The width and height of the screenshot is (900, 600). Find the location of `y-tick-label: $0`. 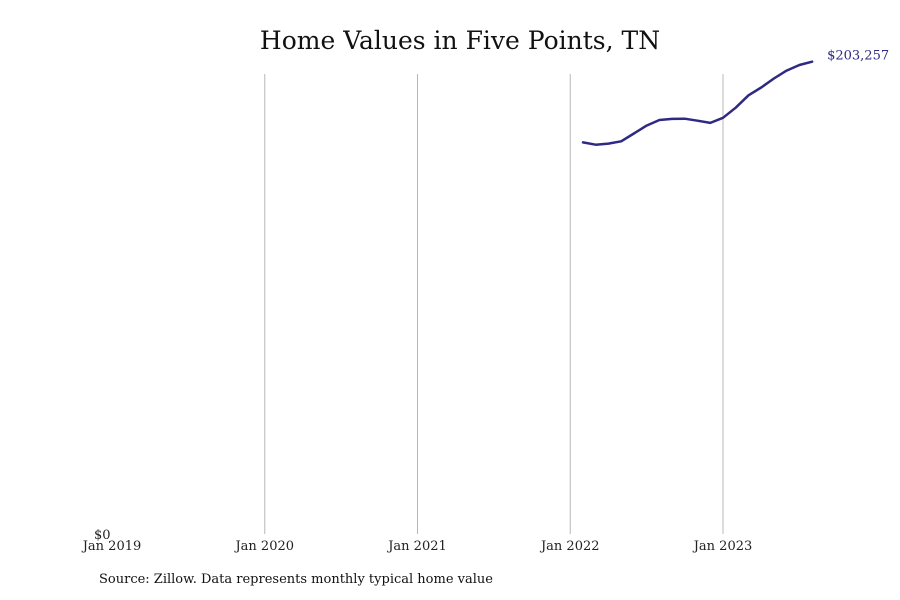

y-tick-label: $0 is located at coordinates (102, 535).